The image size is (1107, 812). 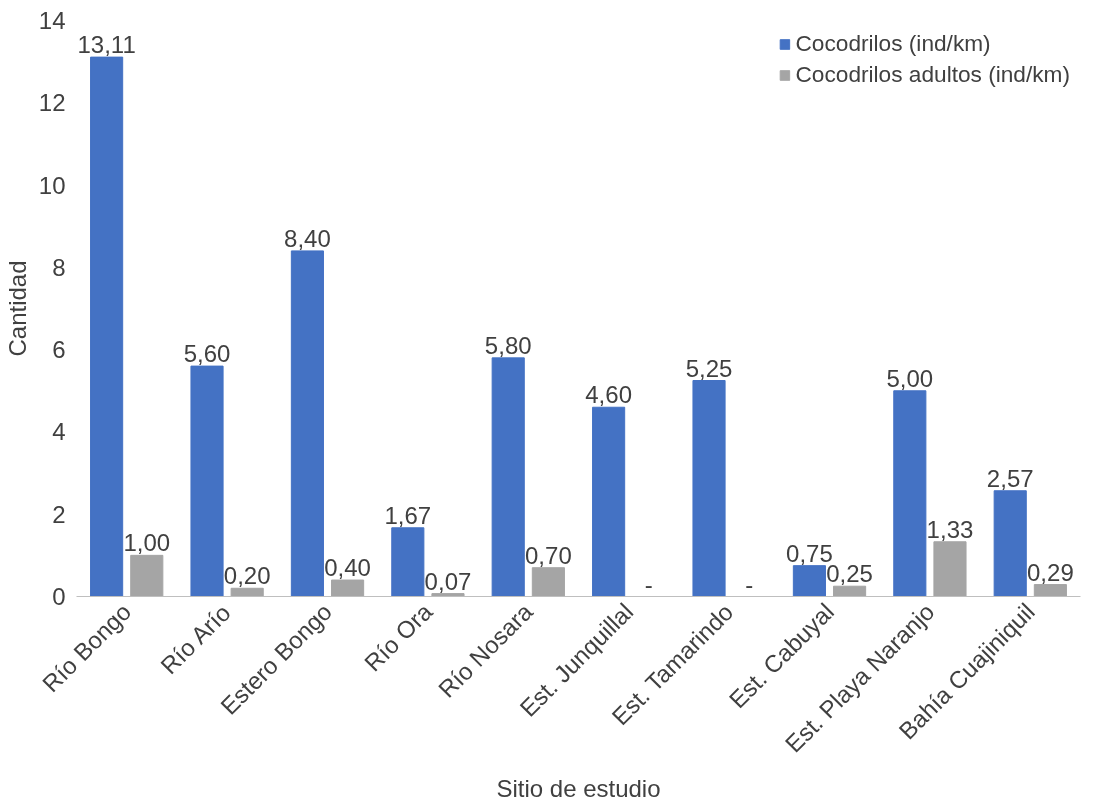 I want to click on data-label: 5,60, so click(x=207, y=354).